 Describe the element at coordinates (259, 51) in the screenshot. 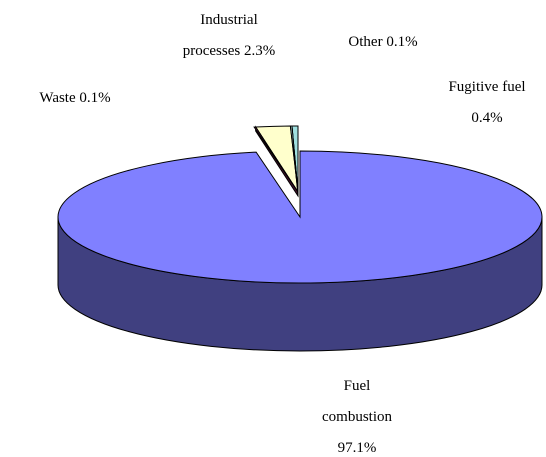

I see `value-label: 2.3%` at that location.